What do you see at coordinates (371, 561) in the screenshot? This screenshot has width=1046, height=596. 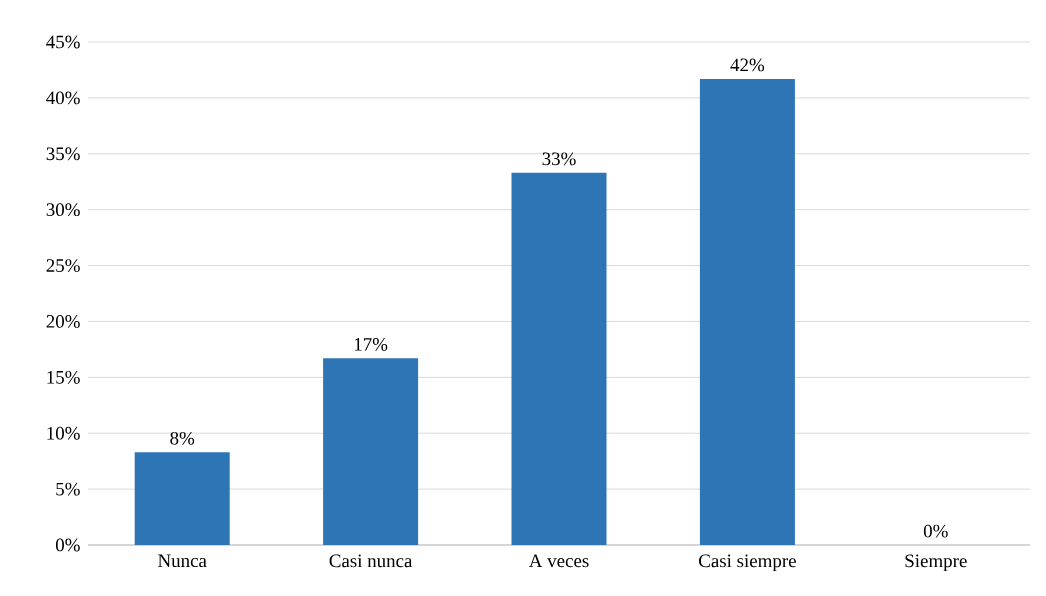 I see `x-tick-label: Casi nunca` at bounding box center [371, 561].